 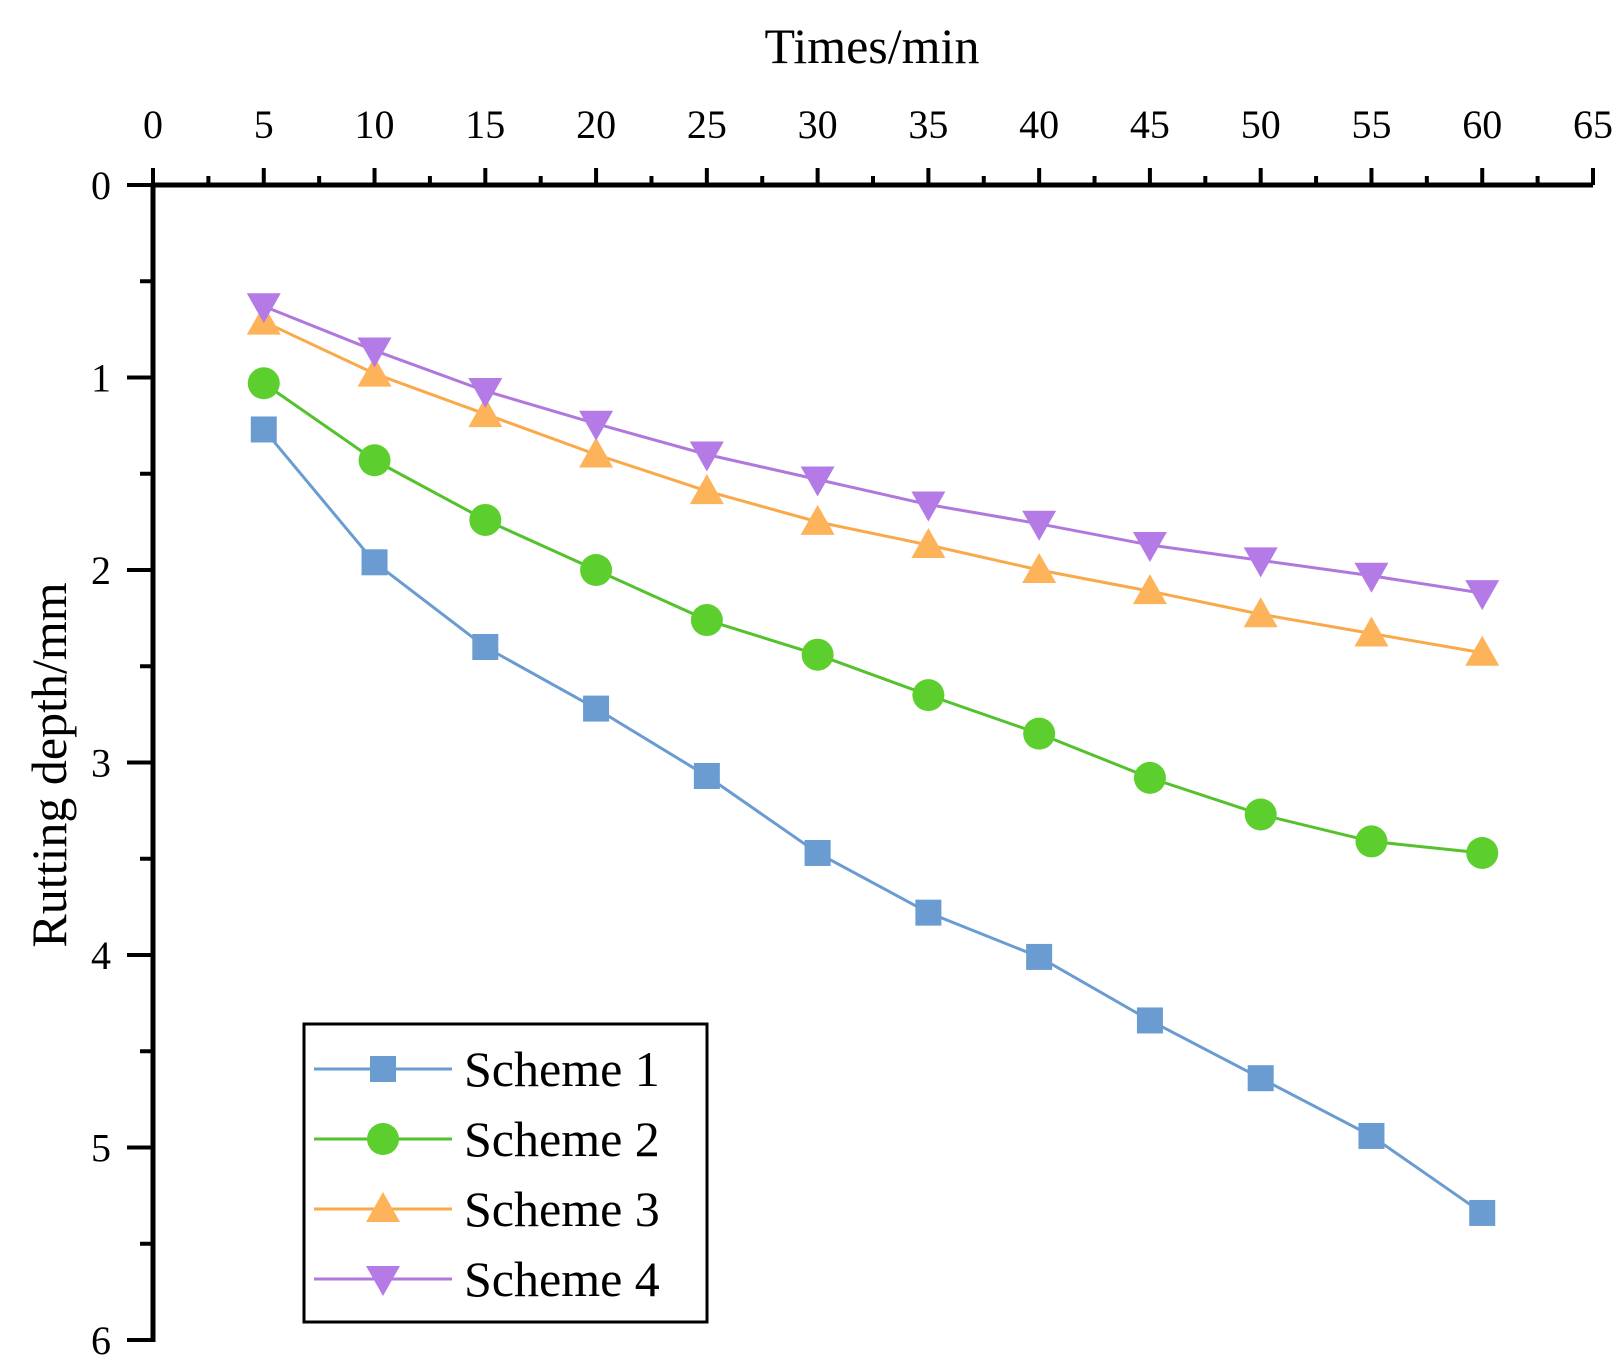 What do you see at coordinates (101, 1340) in the screenshot?
I see `y-tick-label: 6` at bounding box center [101, 1340].